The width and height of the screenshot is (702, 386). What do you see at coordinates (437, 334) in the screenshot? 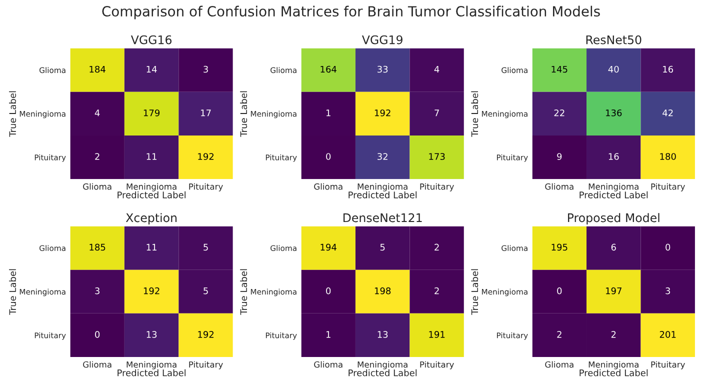
I see `data-label: 191` at bounding box center [437, 334].